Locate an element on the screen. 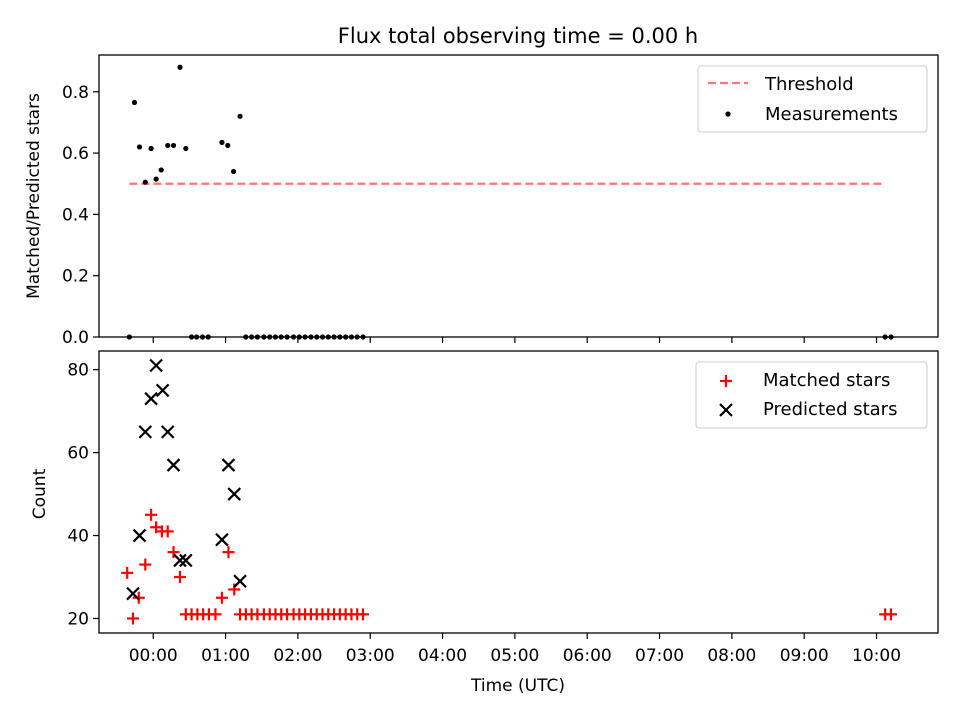 This screenshot has width=960, height=720. x-axis-label: Time (UTC) is located at coordinates (517, 686).